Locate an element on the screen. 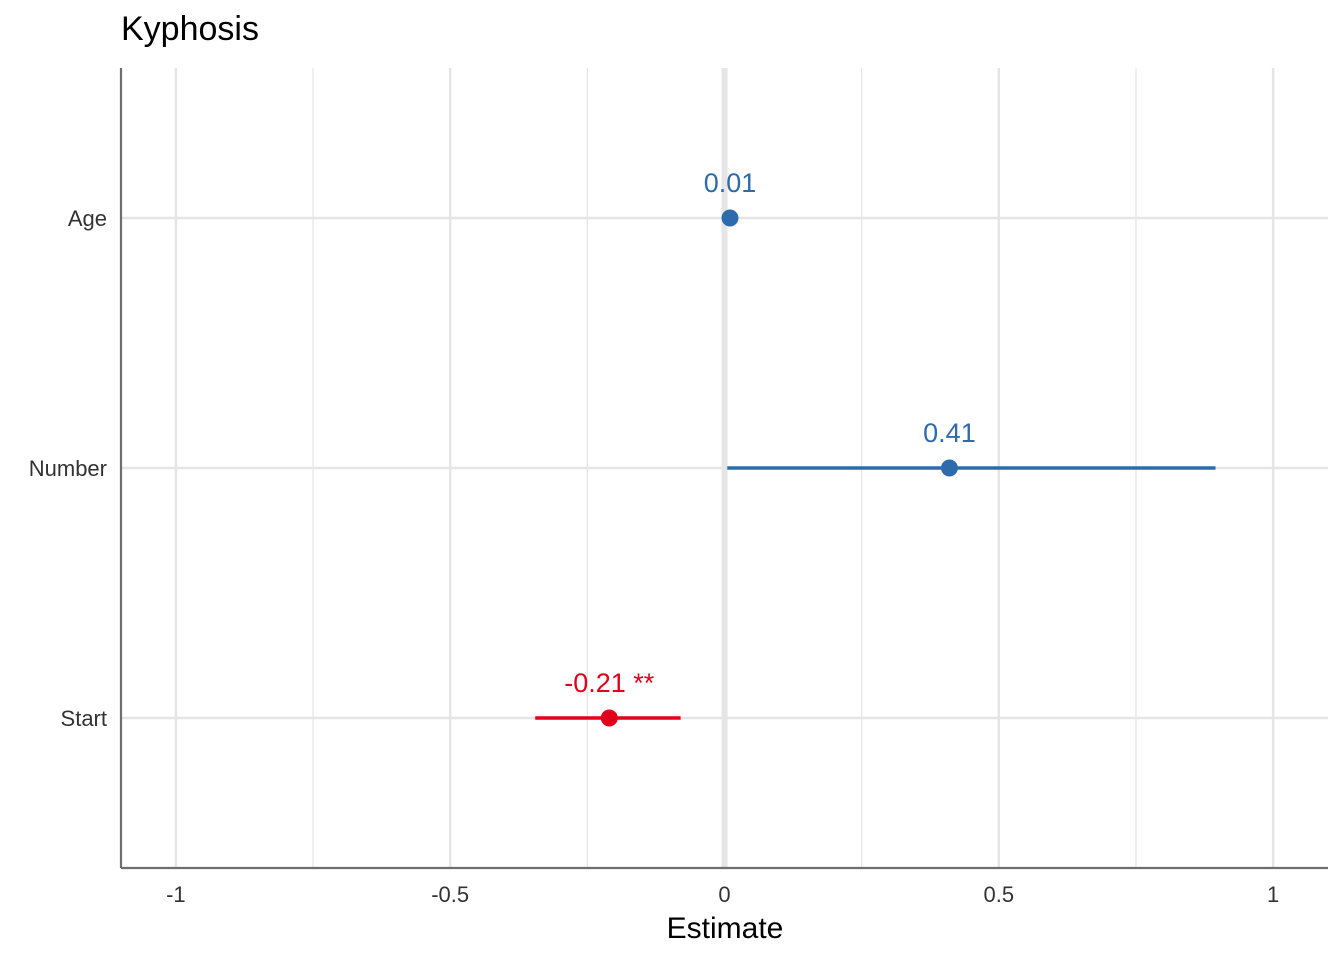 The width and height of the screenshot is (1344, 965). x-axis-title: Estimate is located at coordinates (725, 928).